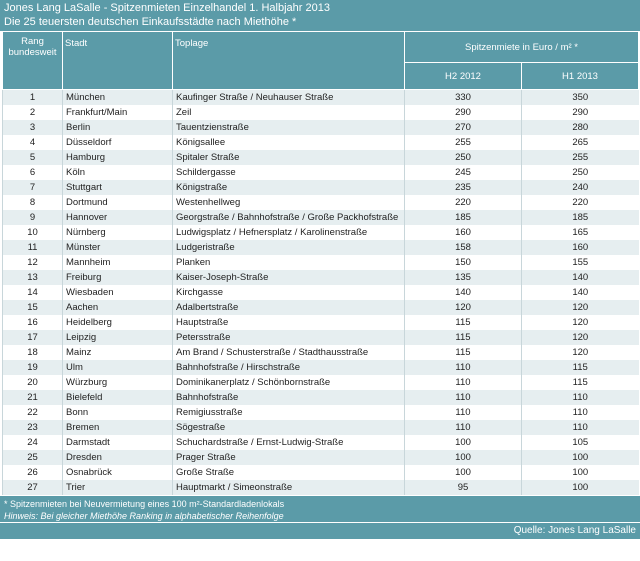 This screenshot has height=561, width=640. What do you see at coordinates (32, 232) in the screenshot?
I see `table-cell: 10` at bounding box center [32, 232].